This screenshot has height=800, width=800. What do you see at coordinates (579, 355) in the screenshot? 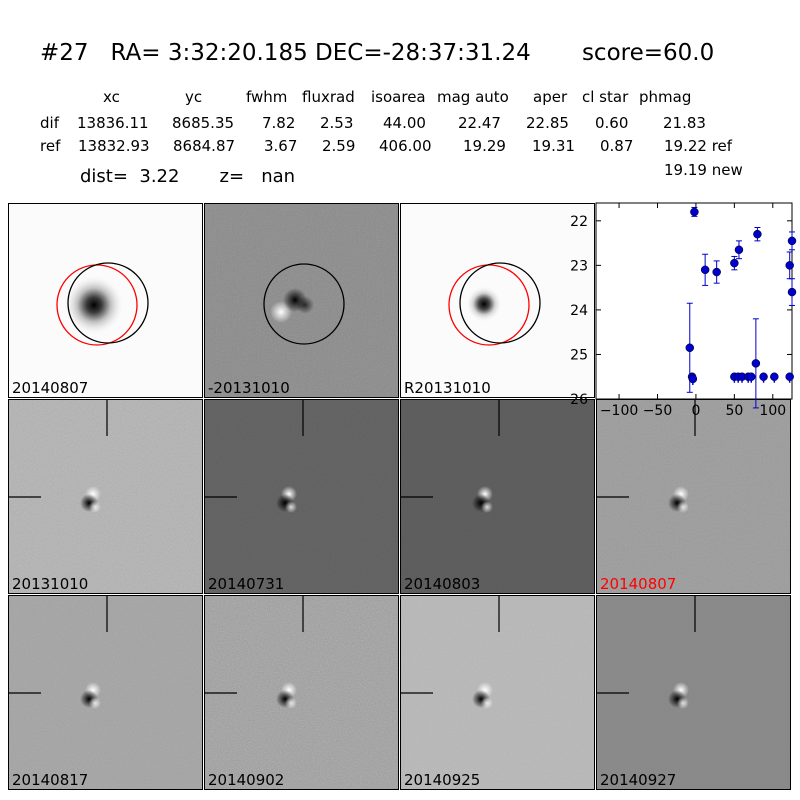
I see `y-tick-label: 25` at bounding box center [579, 355].